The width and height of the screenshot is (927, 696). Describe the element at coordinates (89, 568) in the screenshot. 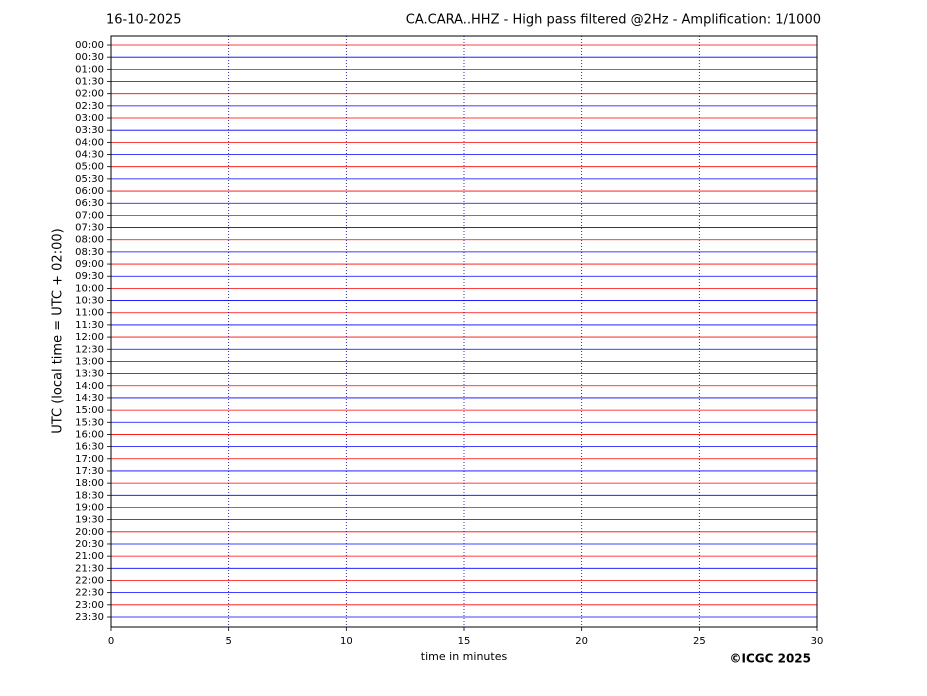

I see `y-tick-label: 21:30` at that location.